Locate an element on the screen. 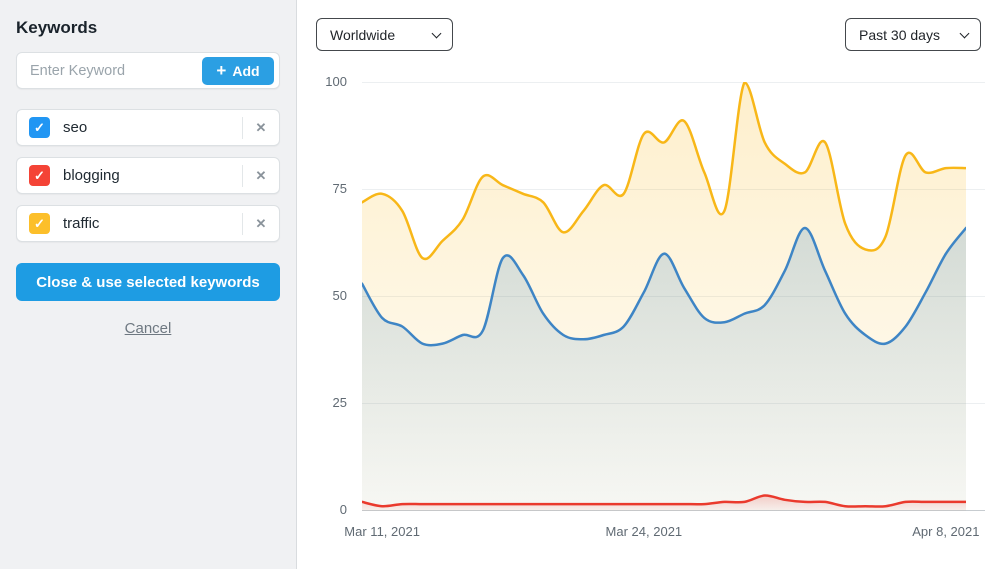 Image resolution: width=1000 pixels, height=569 pixels. y-axis-label: 0 is located at coordinates (343, 509).